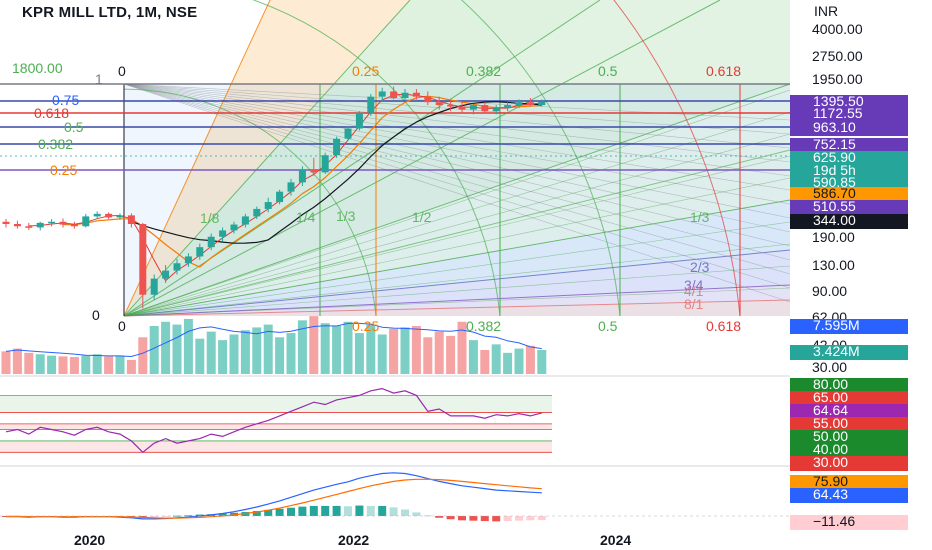  I want to click on symbol-title: KPR MILL LTD, 1M, NSE, so click(110, 12).